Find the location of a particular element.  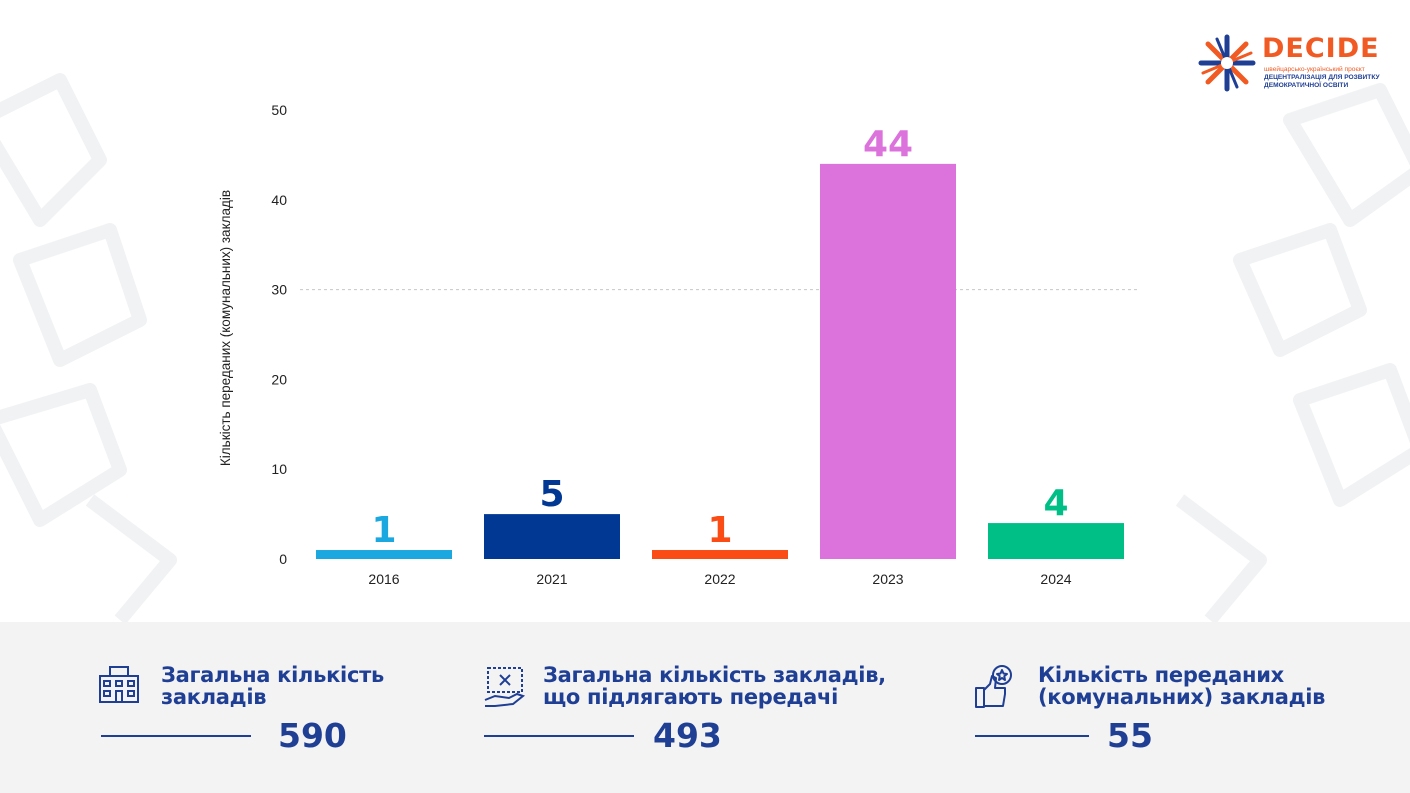

stat-label-line-2: закладів is located at coordinates (214, 697).